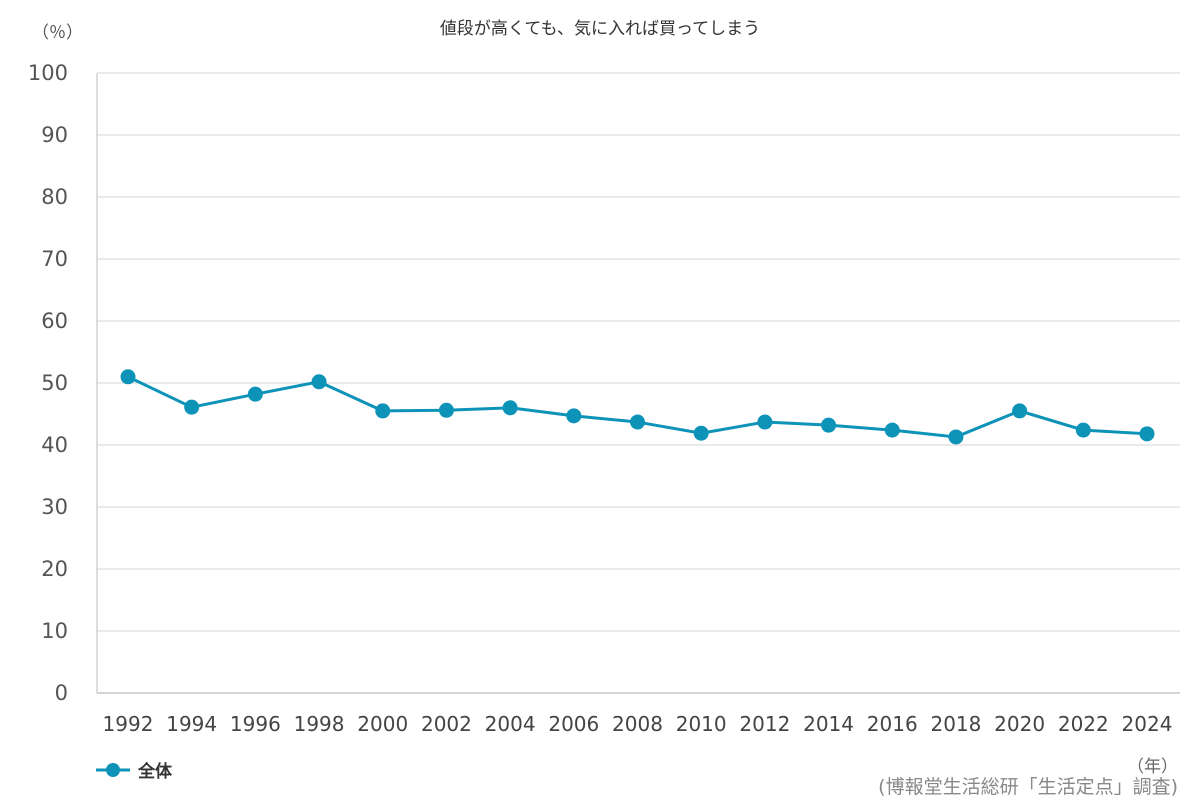  Describe the element at coordinates (1083, 724) in the screenshot. I see `x-tick-label: 2022` at that location.